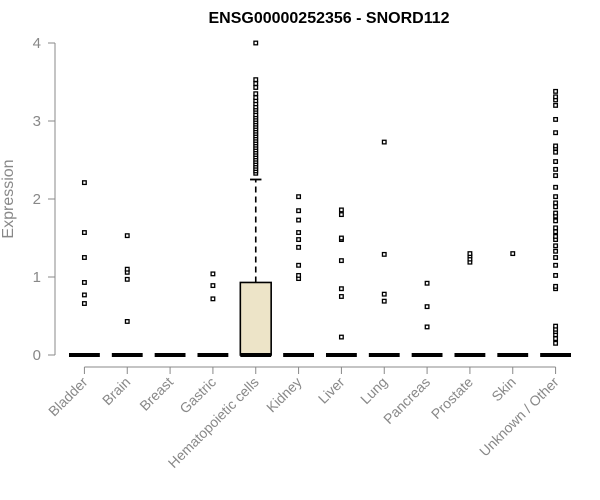 The image size is (600, 500). Describe the element at coordinates (156, 394) in the screenshot. I see `x-tick-label: Breast` at that location.